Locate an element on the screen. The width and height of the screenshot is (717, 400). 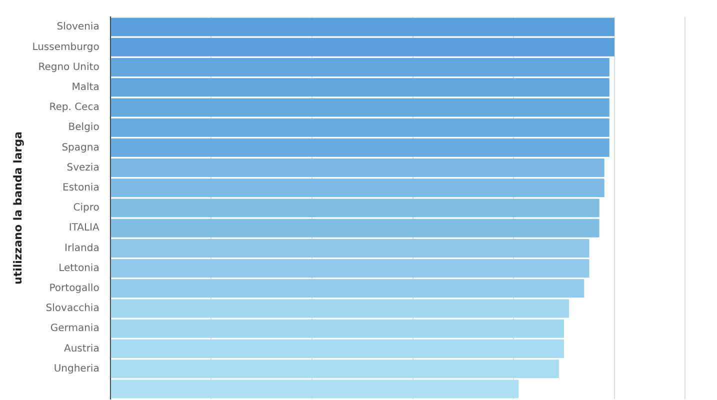
y-tick-label: Cipro is located at coordinates (86, 208).